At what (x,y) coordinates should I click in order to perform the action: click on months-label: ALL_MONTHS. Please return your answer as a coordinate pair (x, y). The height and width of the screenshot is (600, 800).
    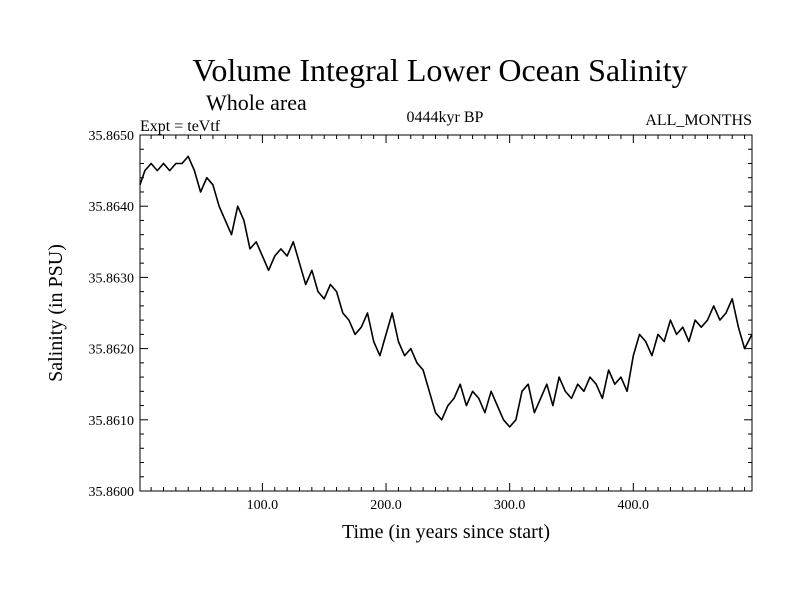
    Looking at the image, I should click on (698, 120).